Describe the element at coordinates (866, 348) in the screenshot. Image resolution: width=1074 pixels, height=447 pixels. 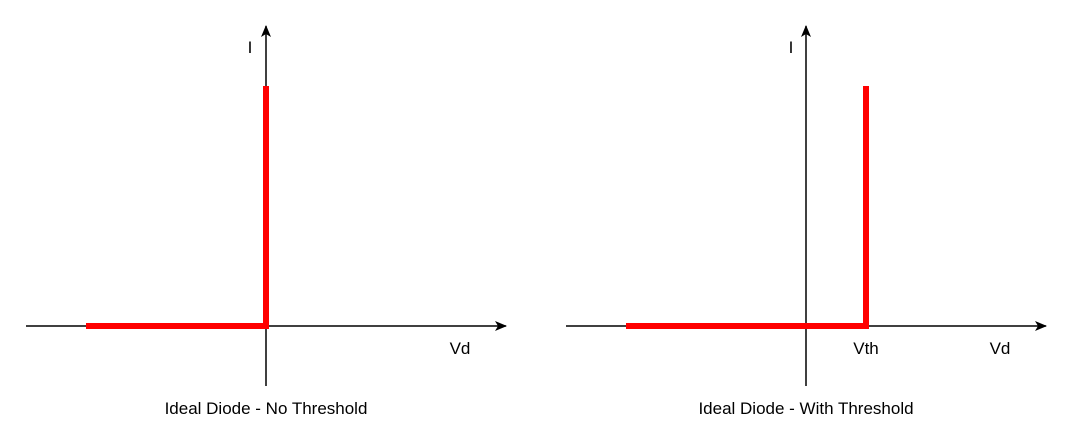
I see `threshold-label: Vth` at that location.